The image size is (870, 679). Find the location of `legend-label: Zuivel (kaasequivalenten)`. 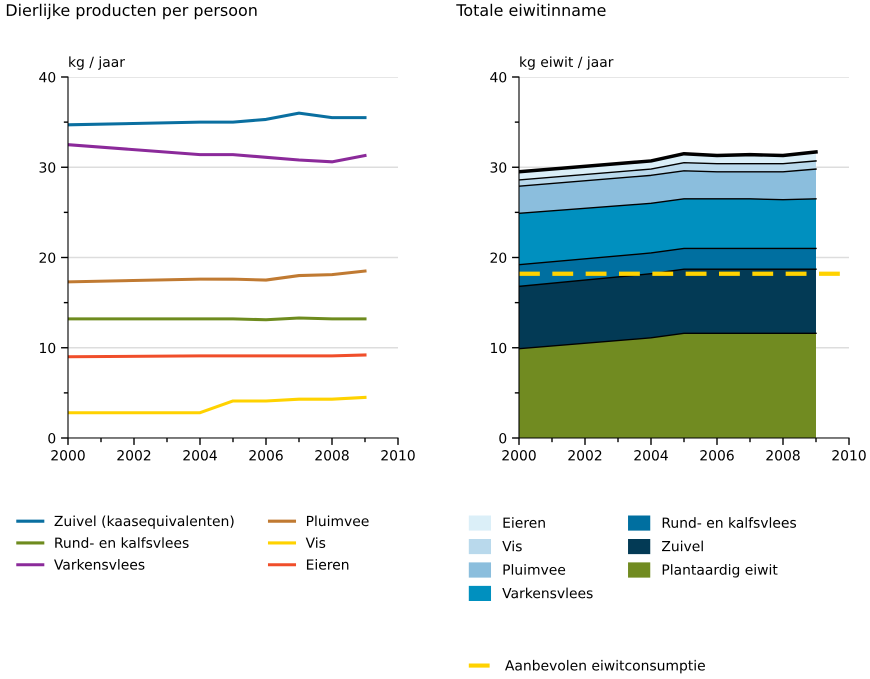

legend-label: Zuivel (kaasequivalenten) is located at coordinates (144, 522).